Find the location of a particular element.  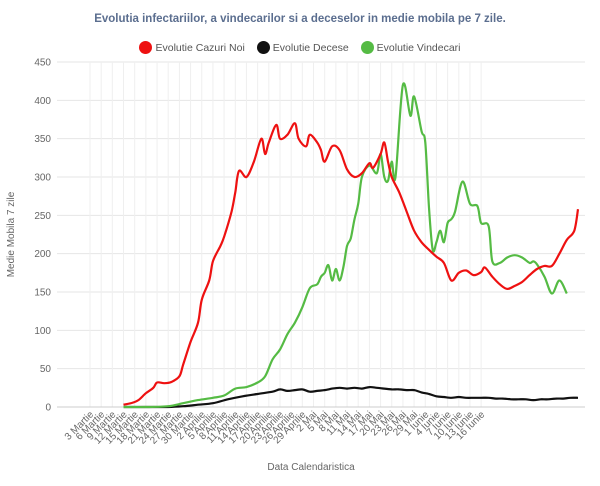

legend-swatch-red is located at coordinates (146, 47).